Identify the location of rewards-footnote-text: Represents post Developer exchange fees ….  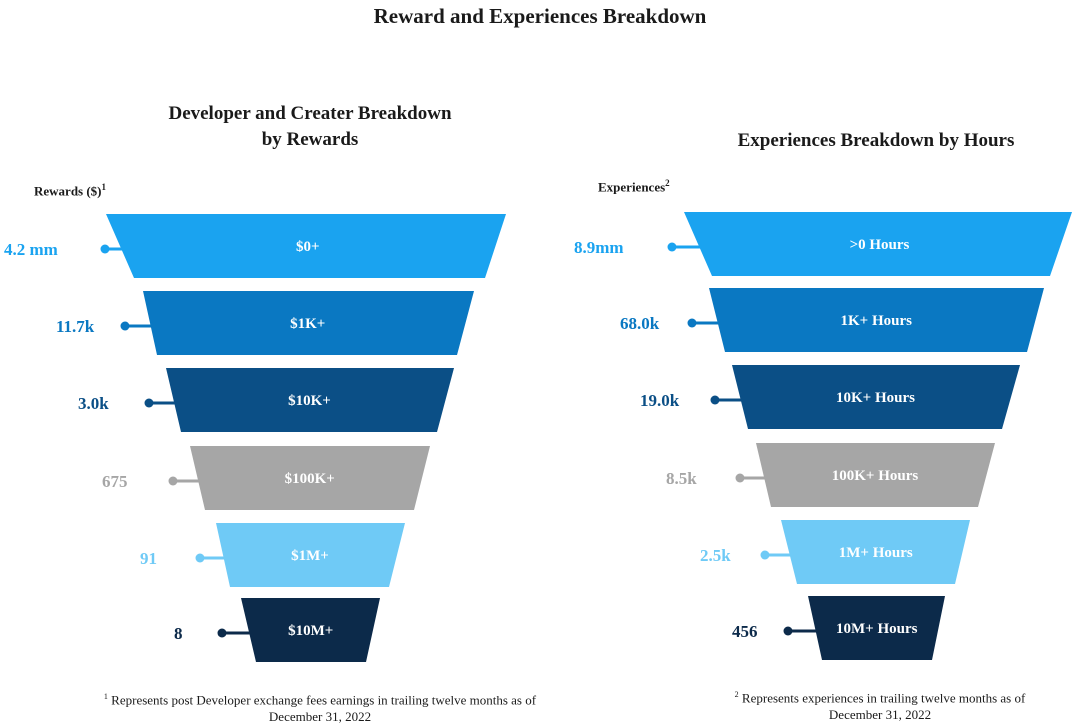
(324, 700).